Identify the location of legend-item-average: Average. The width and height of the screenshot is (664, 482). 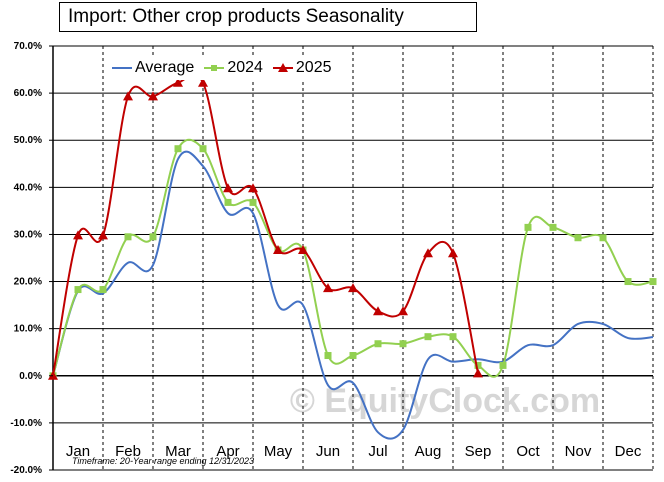
(153, 68).